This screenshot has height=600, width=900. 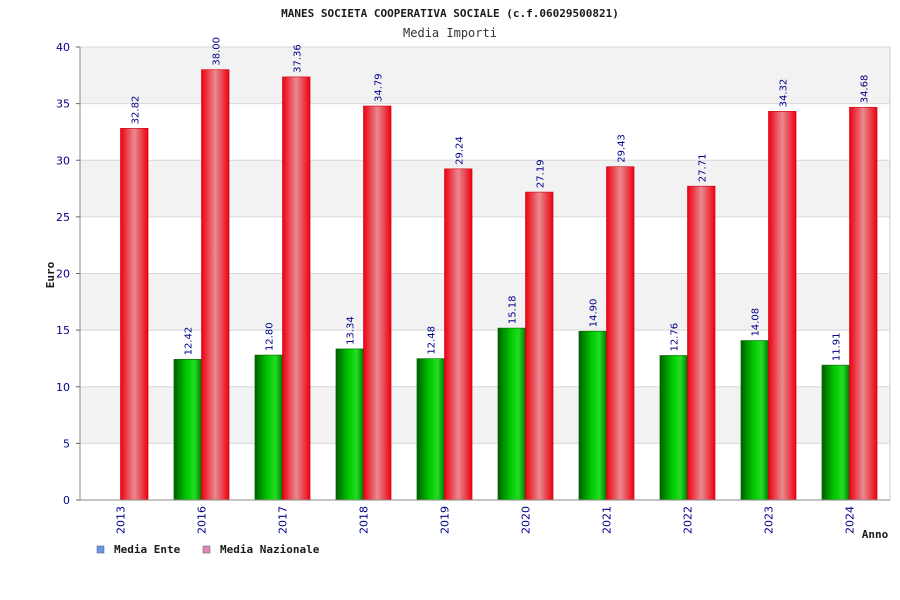 What do you see at coordinates (701, 343) in the screenshot?
I see `bar-media-nazionale-2022` at bounding box center [701, 343].